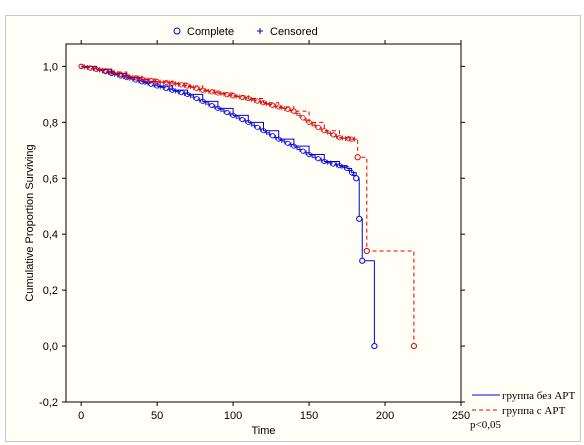 The width and height of the screenshot is (584, 445). Describe the element at coordinates (233, 416) in the screenshot. I see `x-tick-label: 100` at that location.